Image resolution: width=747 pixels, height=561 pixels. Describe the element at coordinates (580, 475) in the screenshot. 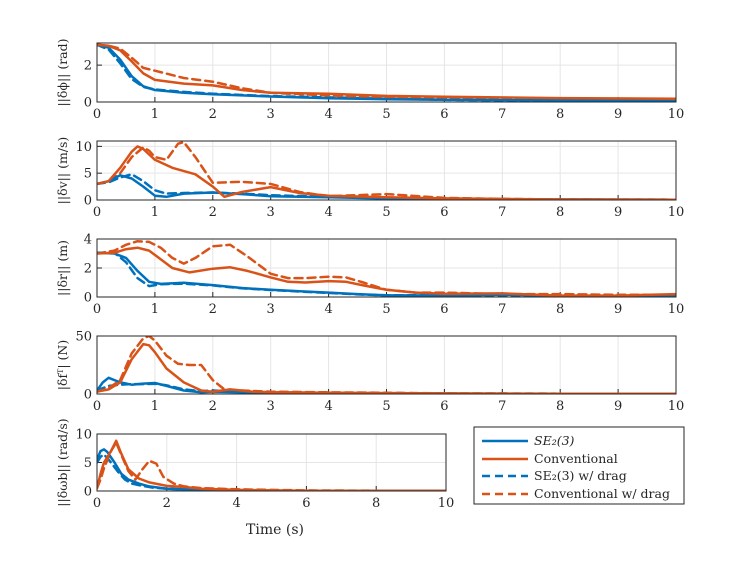

I see `legend-label-3: SE₂(3) w/ drag` at that location.